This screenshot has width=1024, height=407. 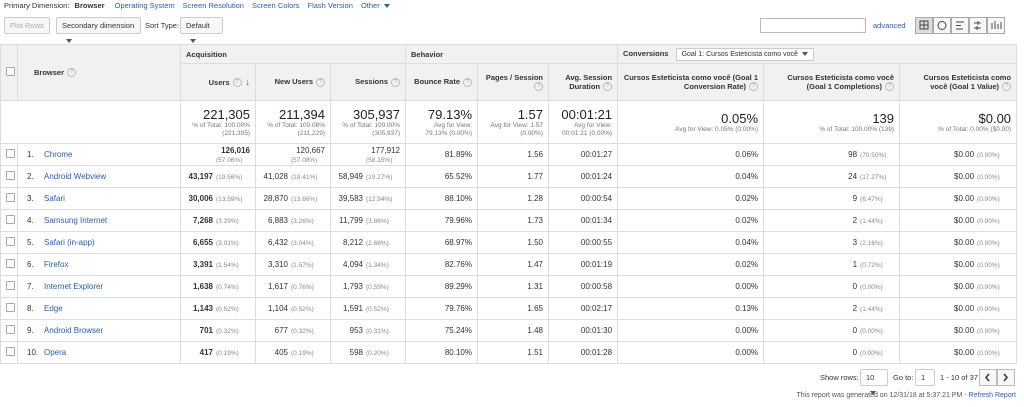 I want to click on row-index: 10., so click(x=33, y=352).